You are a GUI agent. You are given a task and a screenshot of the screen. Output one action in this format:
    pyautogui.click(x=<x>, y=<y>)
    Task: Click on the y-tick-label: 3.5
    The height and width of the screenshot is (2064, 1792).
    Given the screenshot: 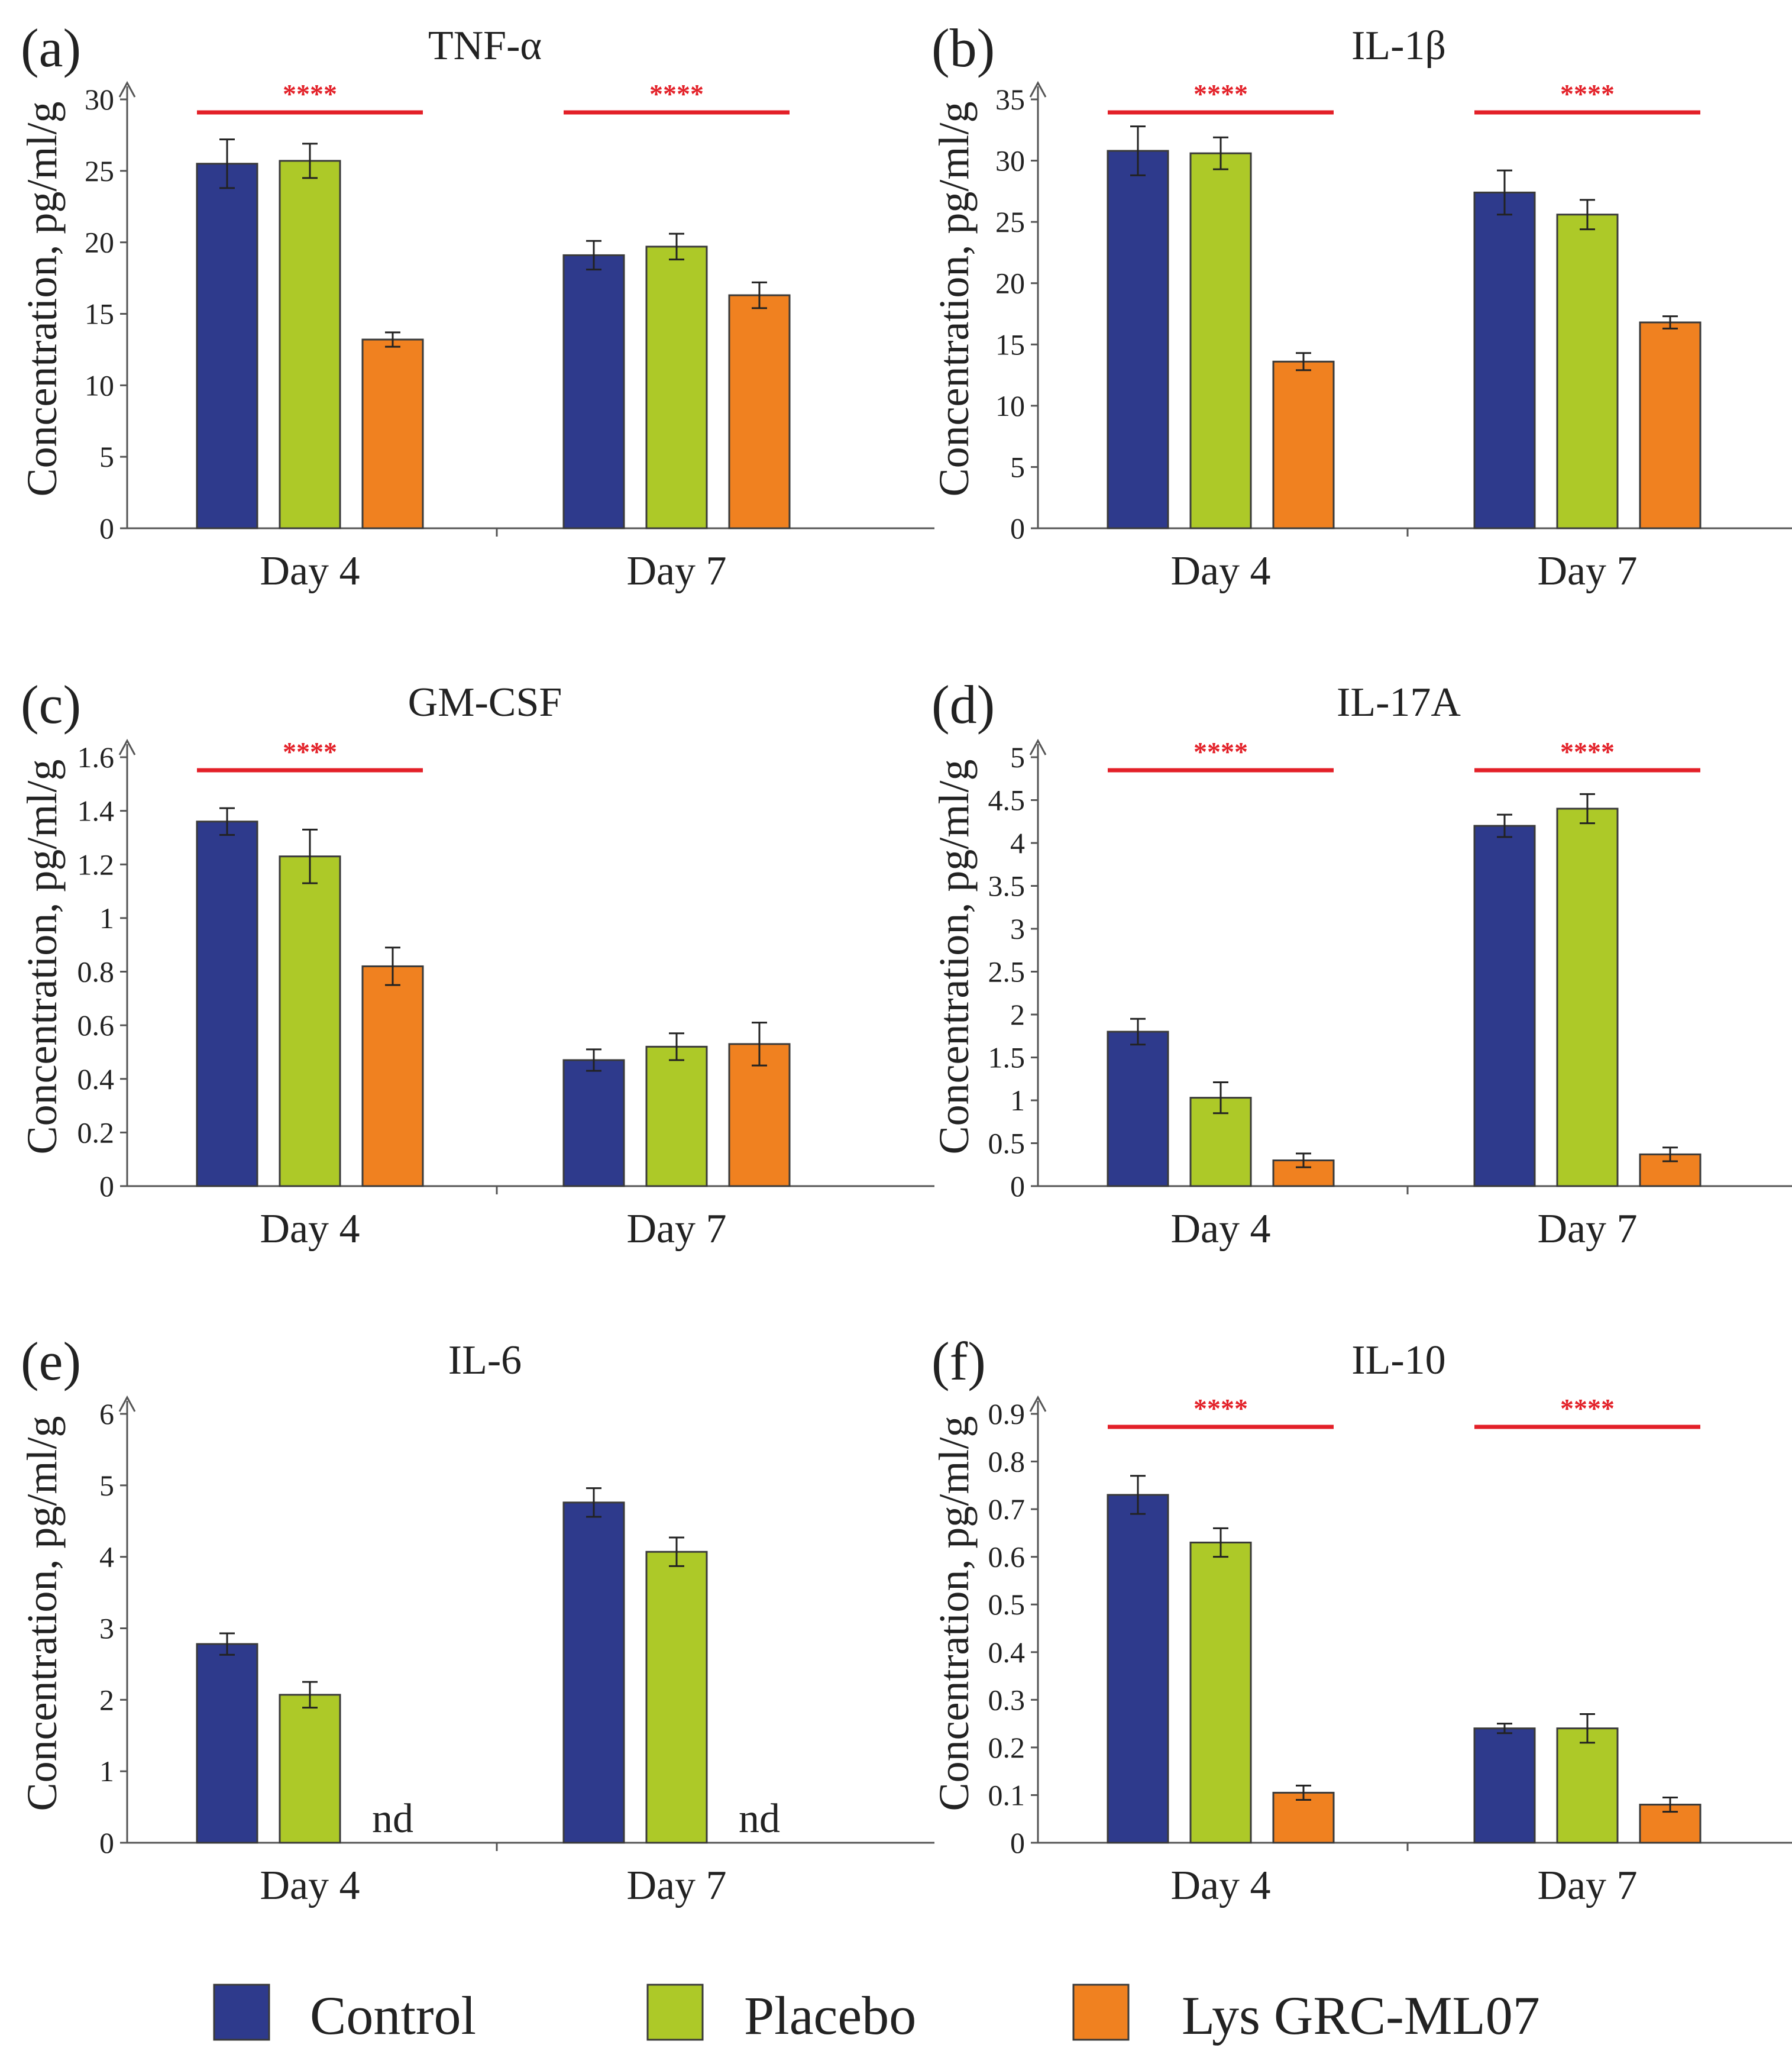 What is the action you would take?
    pyautogui.click(x=1007, y=886)
    